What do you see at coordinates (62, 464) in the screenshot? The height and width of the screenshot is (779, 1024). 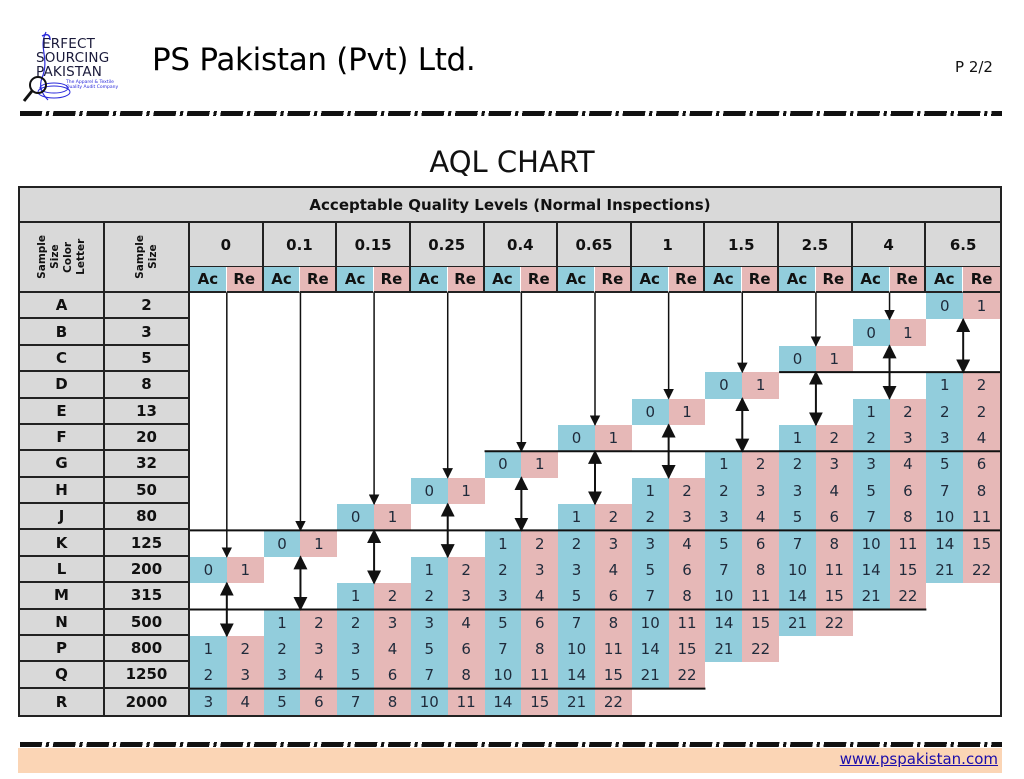 I see `row-code-letter: G` at bounding box center [62, 464].